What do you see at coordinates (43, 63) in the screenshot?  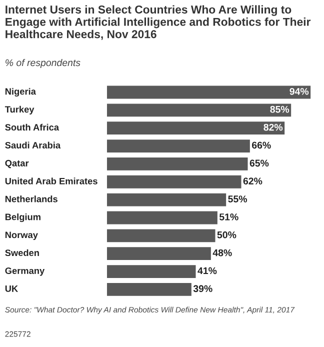 I see `chart-subtitle: % of respondents` at bounding box center [43, 63].